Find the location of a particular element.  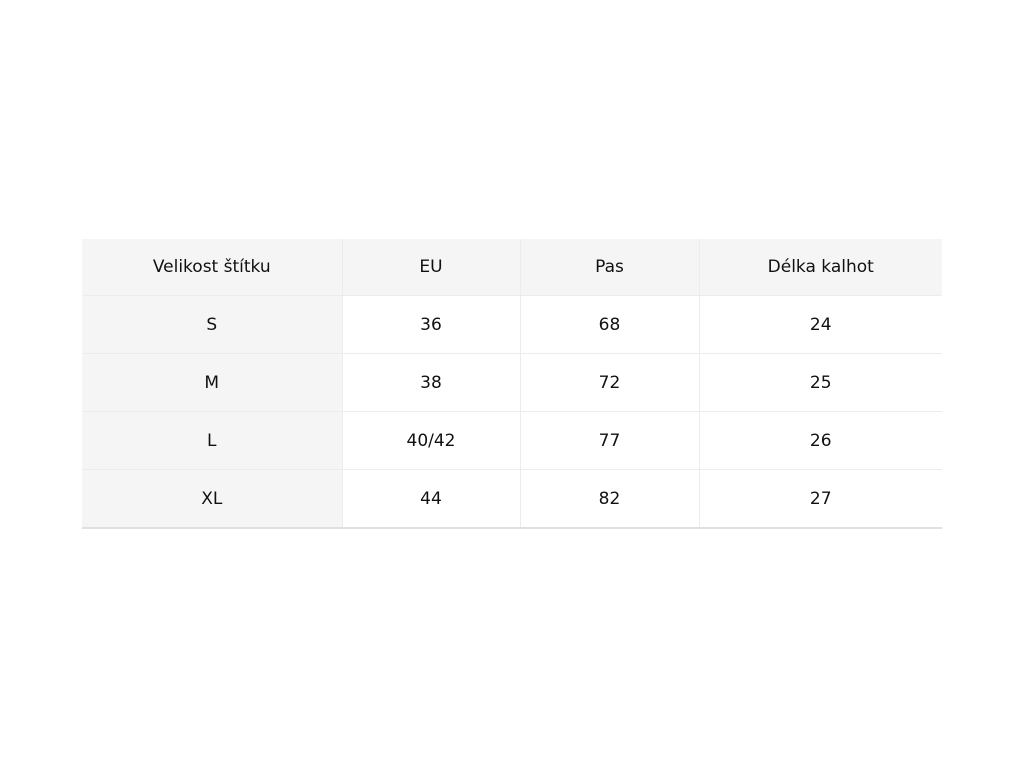

cell-length: 25 is located at coordinates (820, 382).